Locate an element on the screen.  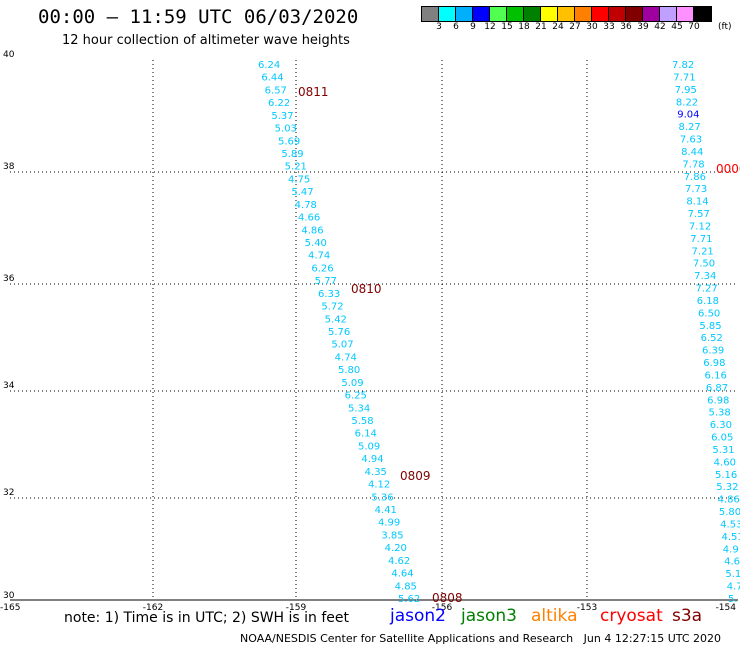
wave-height-value: 5.07 is located at coordinates (342, 345).